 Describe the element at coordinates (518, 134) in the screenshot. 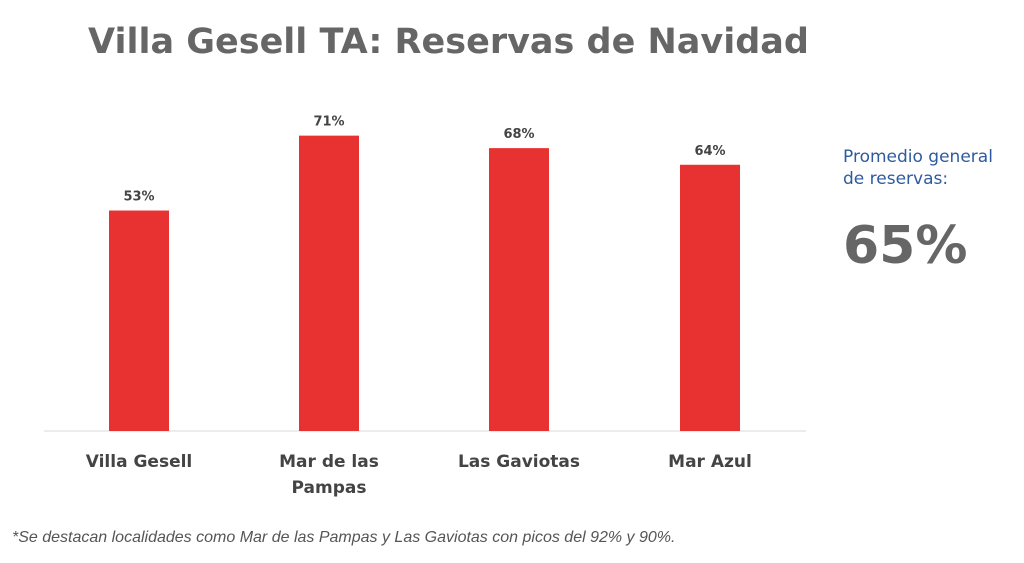

I see `data-label-3: 68%` at that location.